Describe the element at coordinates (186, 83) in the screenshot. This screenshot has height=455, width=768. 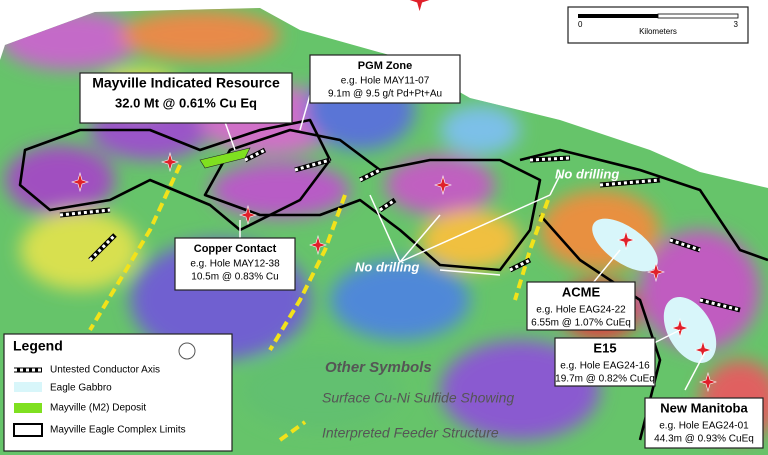
I see `callout-title: Mayville Indicated Resource` at that location.